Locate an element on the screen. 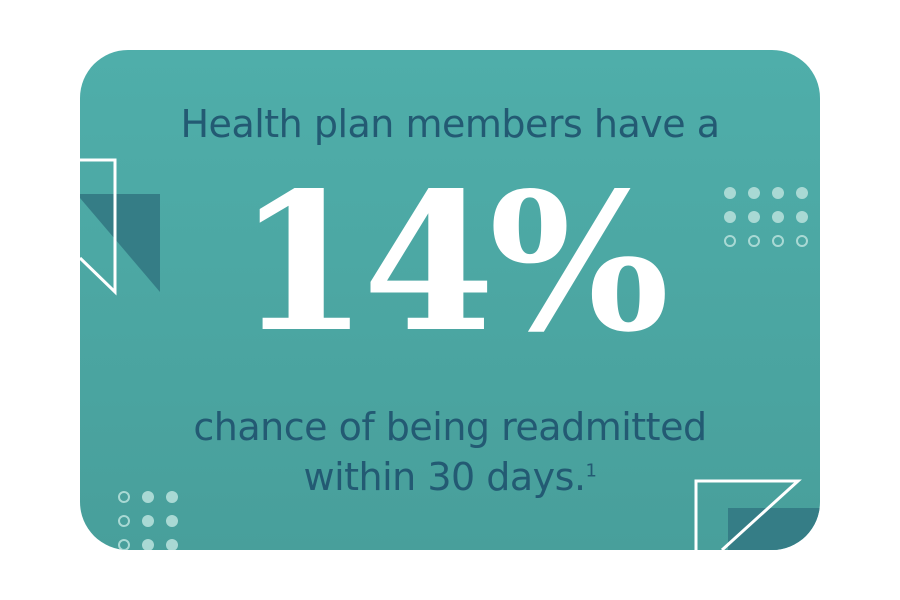  dark-triangle-shape is located at coordinates (120, 243).